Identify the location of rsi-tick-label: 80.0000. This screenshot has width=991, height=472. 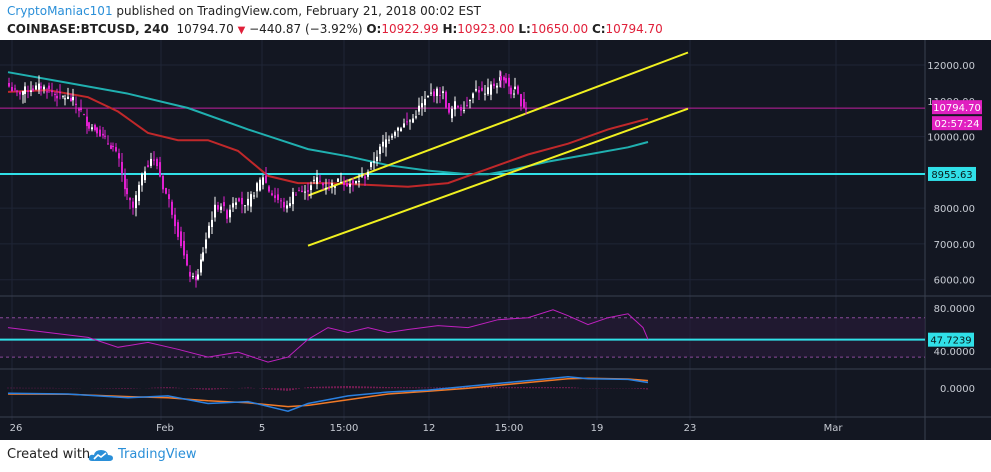
(954, 309).